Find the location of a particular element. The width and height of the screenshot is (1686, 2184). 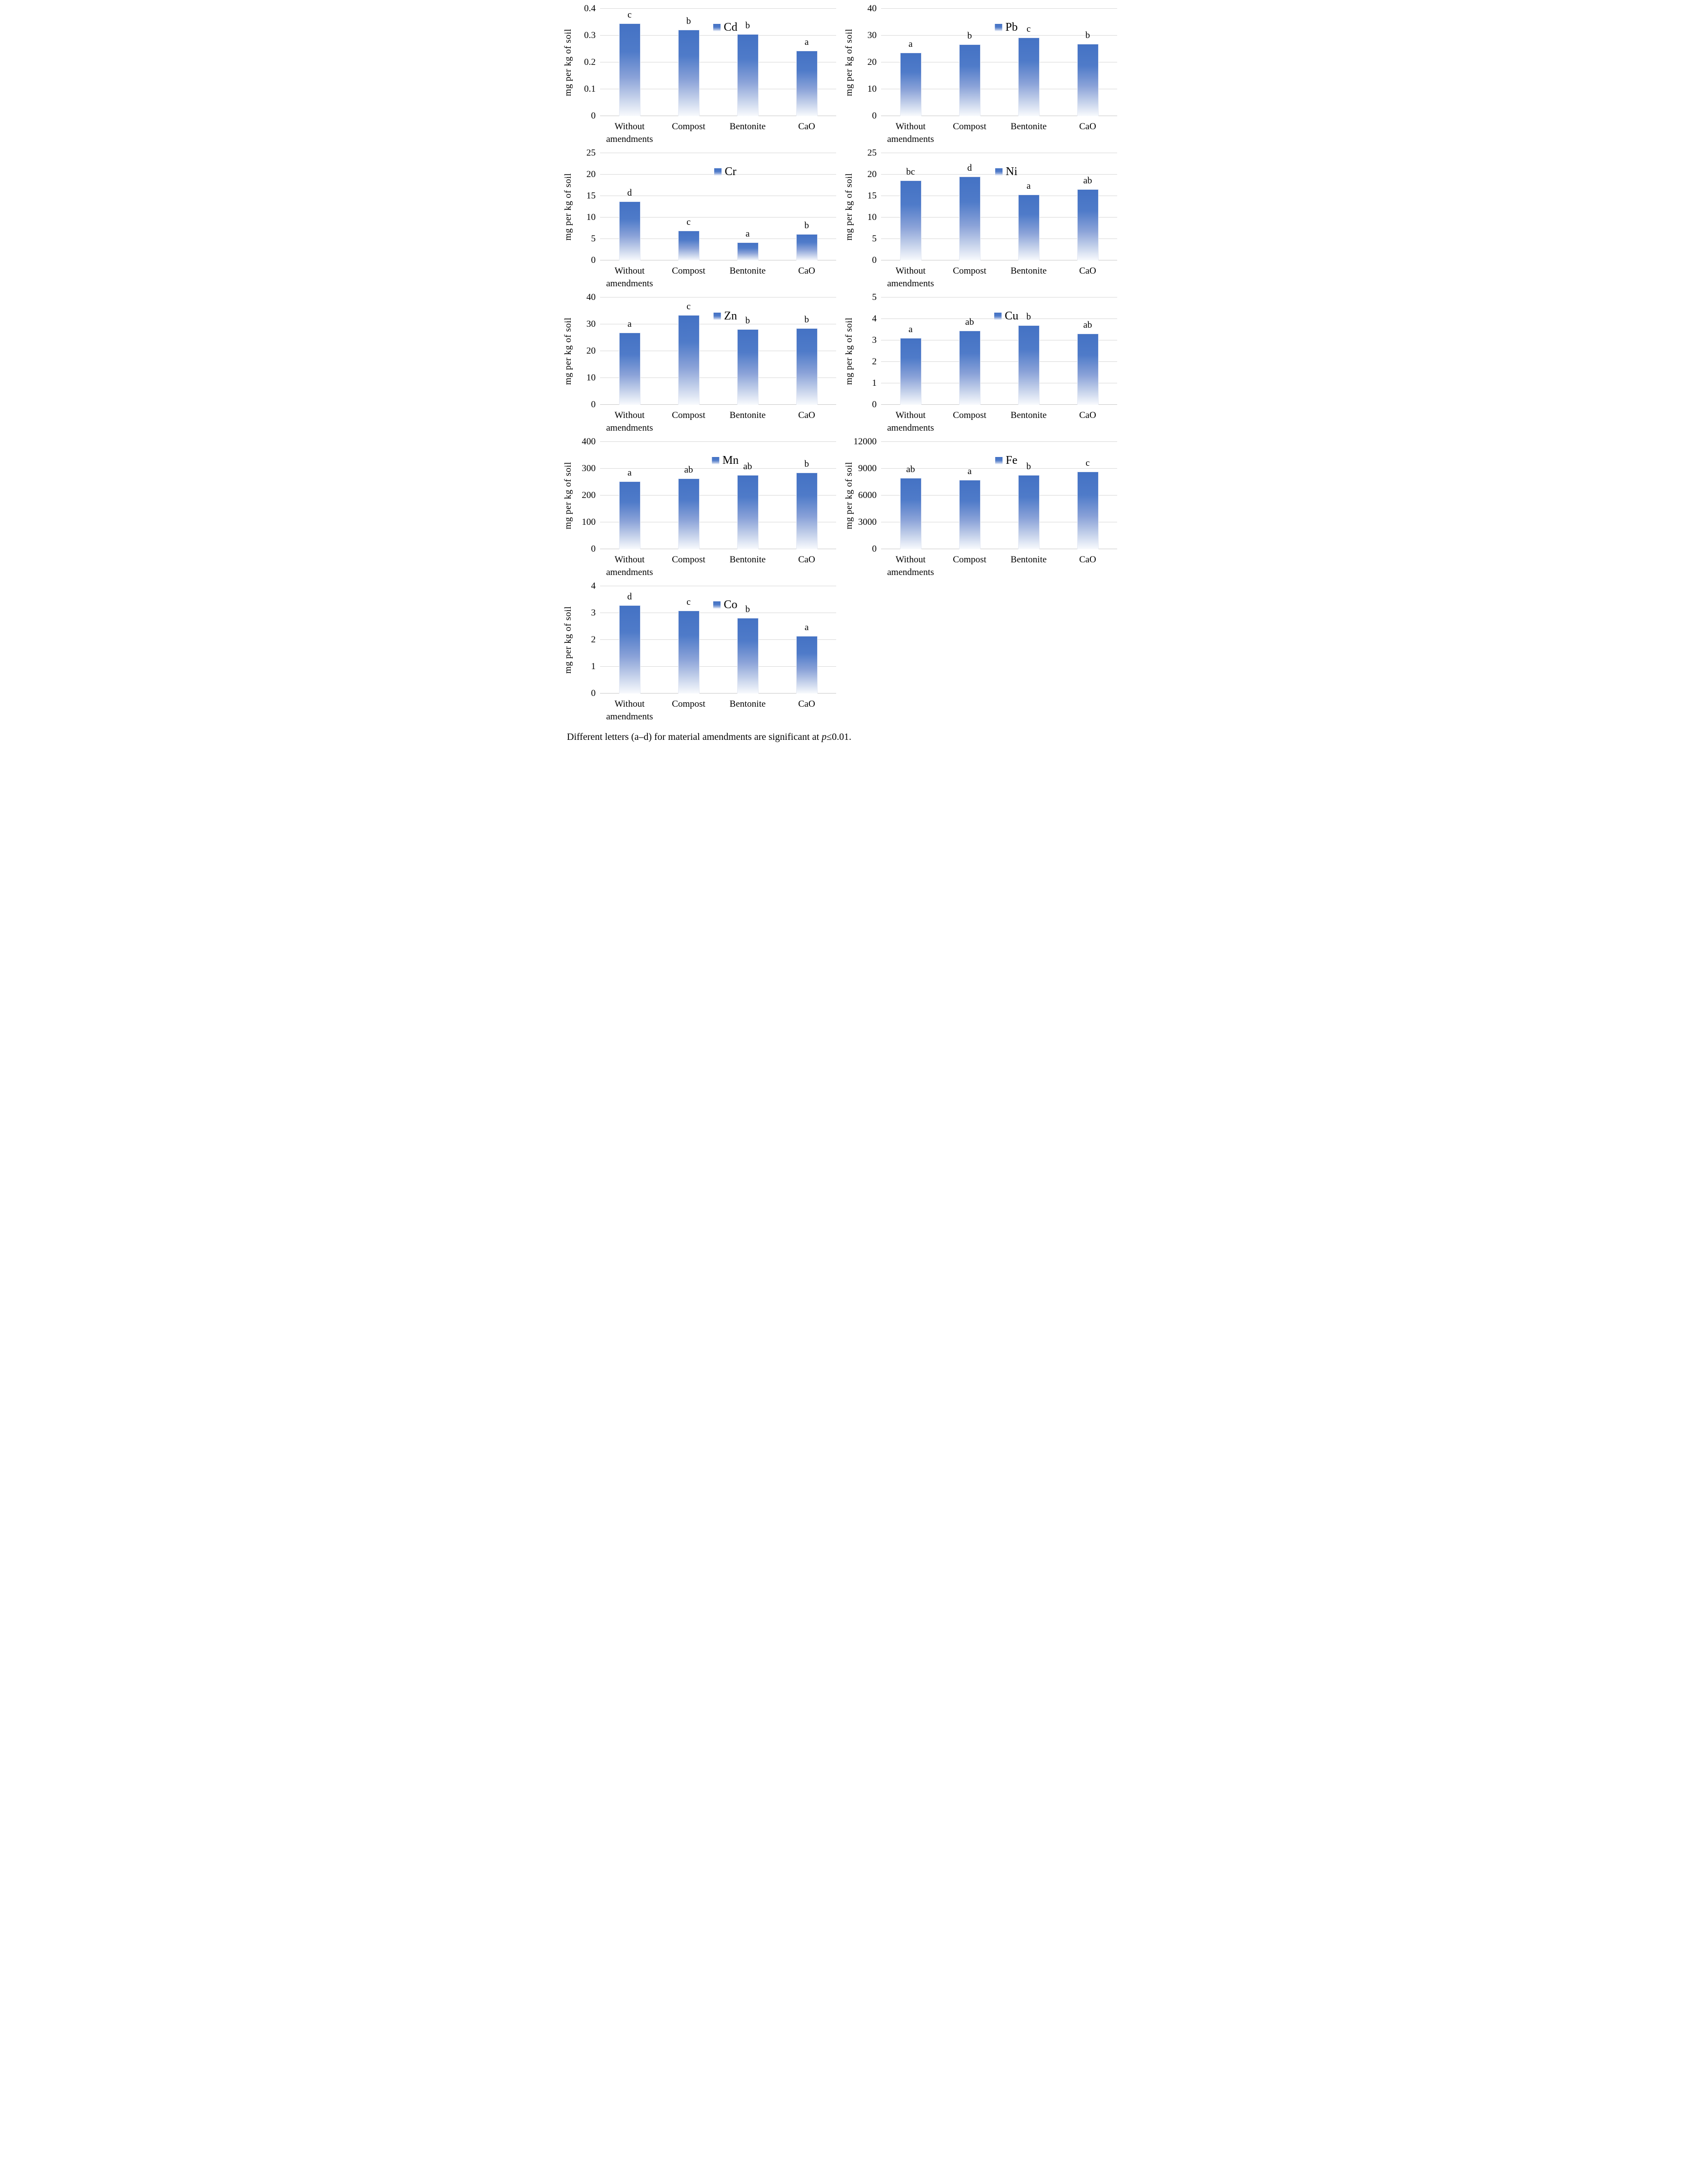

legend-label: Fe is located at coordinates (1011, 460).